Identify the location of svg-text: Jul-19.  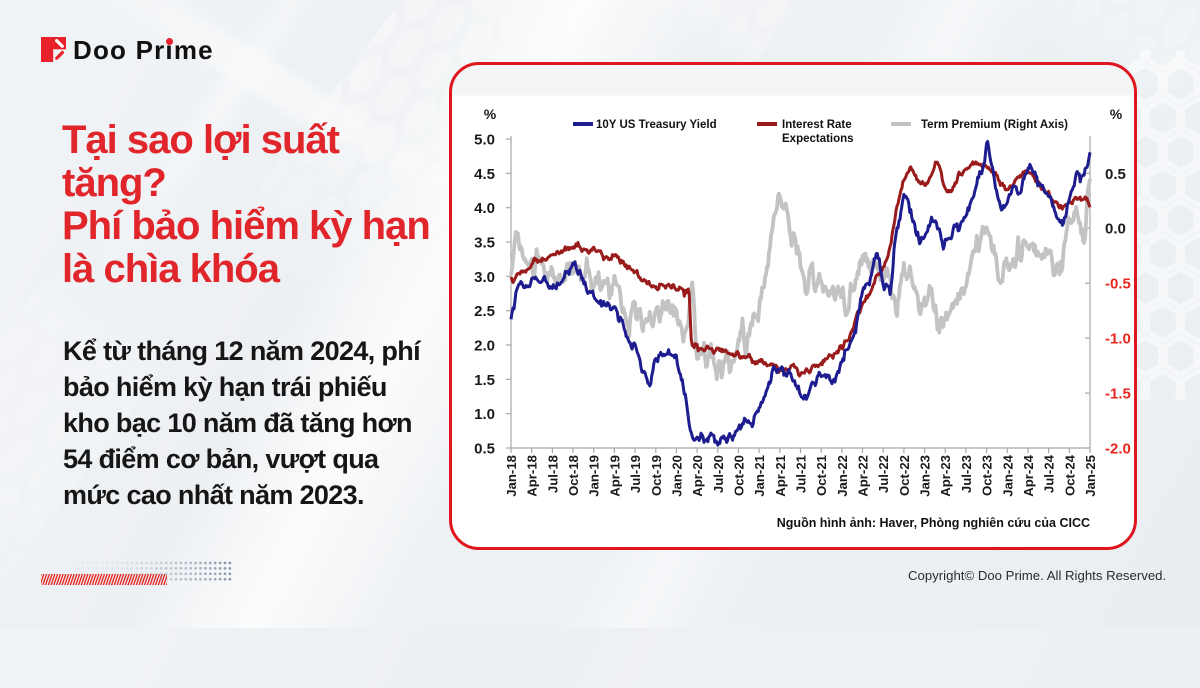
(635, 474).